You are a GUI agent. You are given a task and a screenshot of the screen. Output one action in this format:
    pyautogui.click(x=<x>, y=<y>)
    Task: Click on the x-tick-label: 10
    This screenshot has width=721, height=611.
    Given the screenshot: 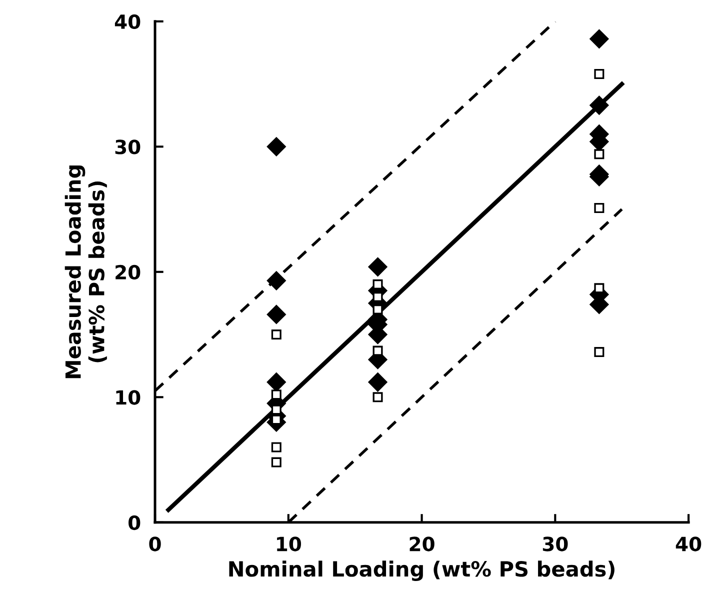 What is the action you would take?
    pyautogui.click(x=289, y=544)
    